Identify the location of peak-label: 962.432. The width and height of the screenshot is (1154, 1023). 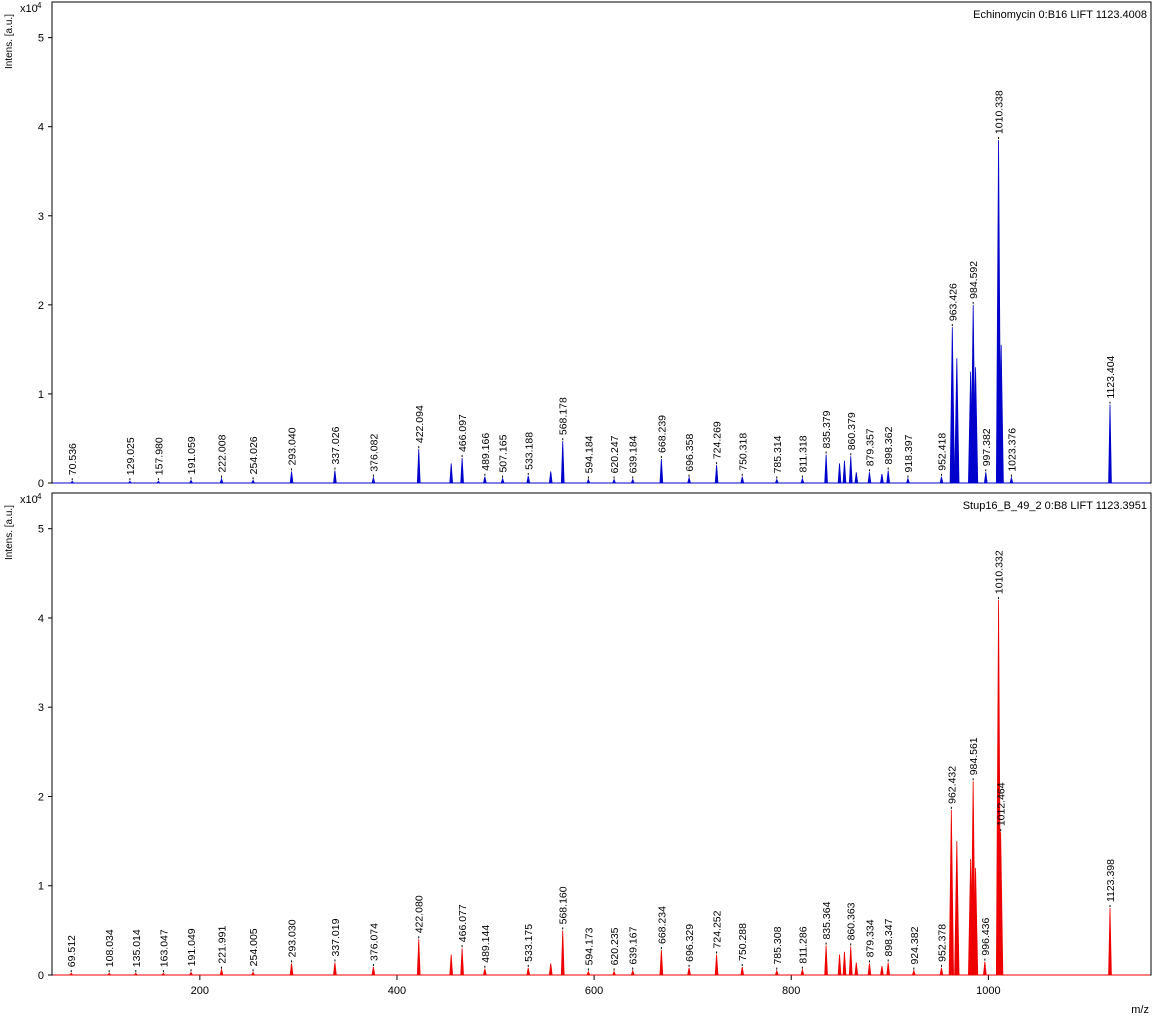
(952, 785).